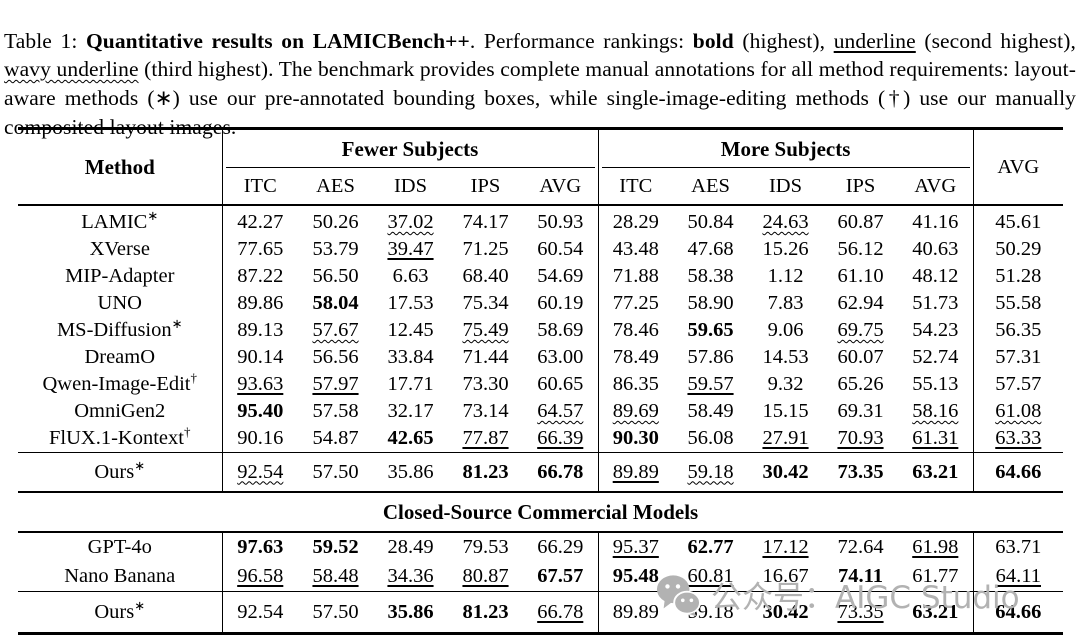 This screenshot has height=643, width=1080. I want to click on metric-cell: 17.12, so click(785, 547).